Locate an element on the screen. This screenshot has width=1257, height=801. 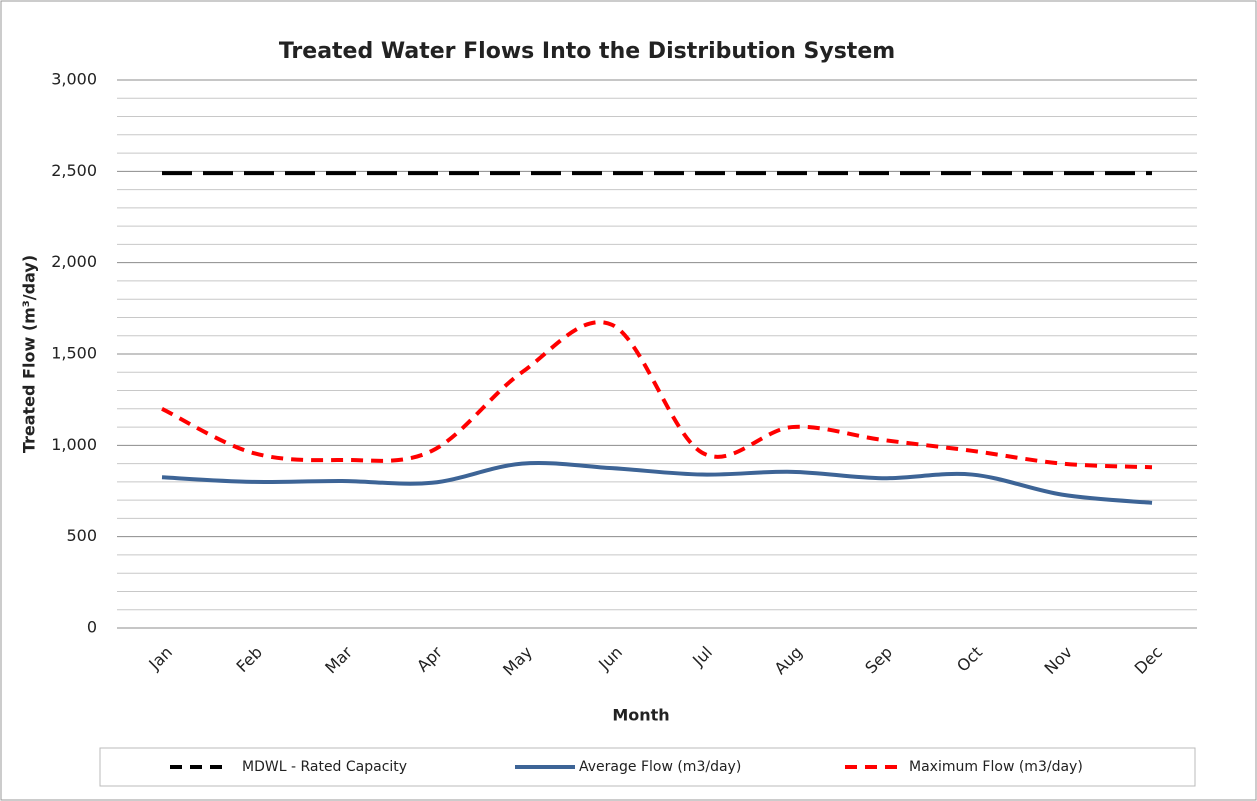
x-axis-label: Month is located at coordinates (640, 715).